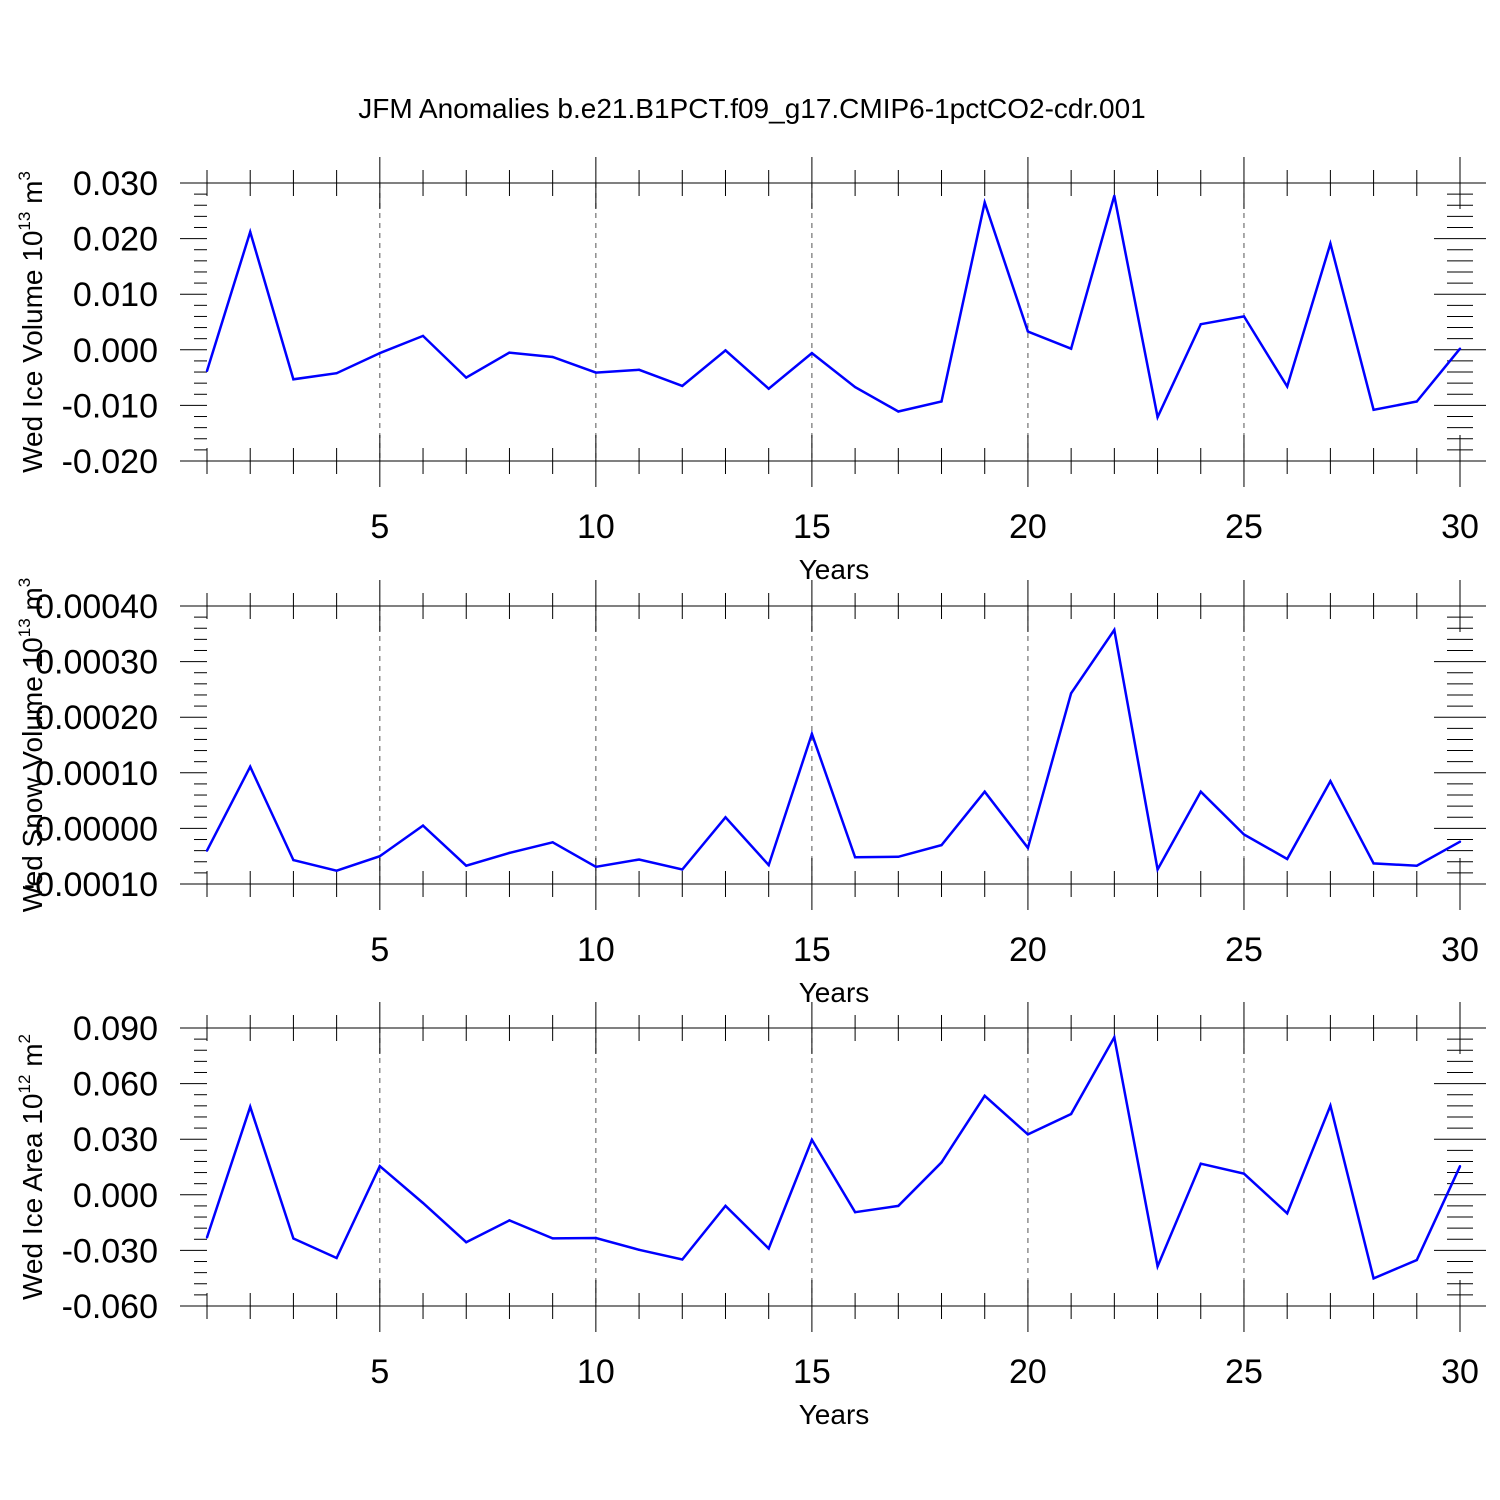 This screenshot has width=1500, height=1500. Describe the element at coordinates (1028, 1372) in the screenshot. I see `x-tick-label: 20` at that location.